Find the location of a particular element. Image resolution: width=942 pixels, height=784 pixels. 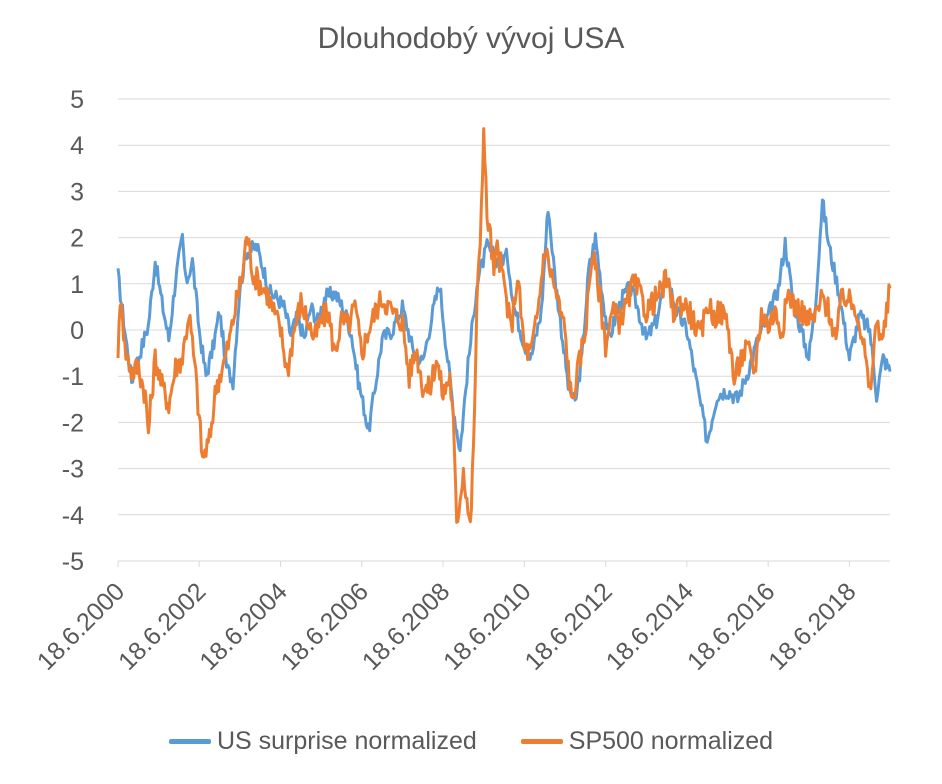

y-tick-label: 3 is located at coordinates (77, 192).